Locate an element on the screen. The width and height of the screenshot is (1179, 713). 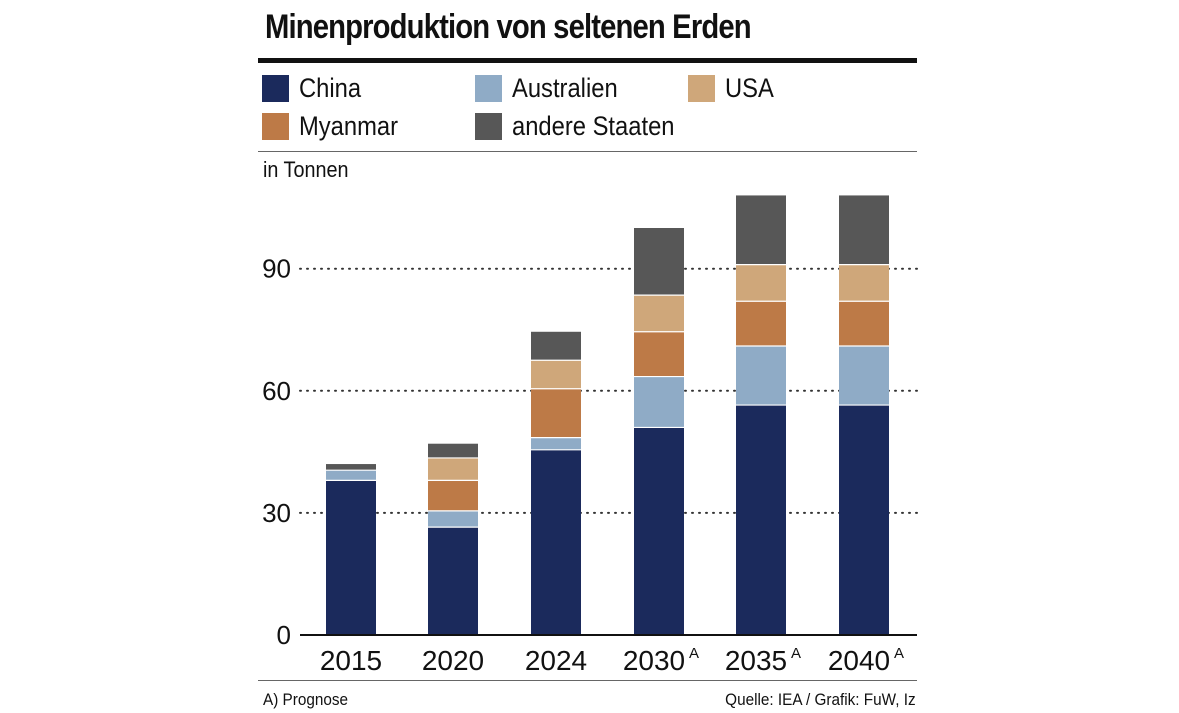
title-rule is located at coordinates (587, 60).